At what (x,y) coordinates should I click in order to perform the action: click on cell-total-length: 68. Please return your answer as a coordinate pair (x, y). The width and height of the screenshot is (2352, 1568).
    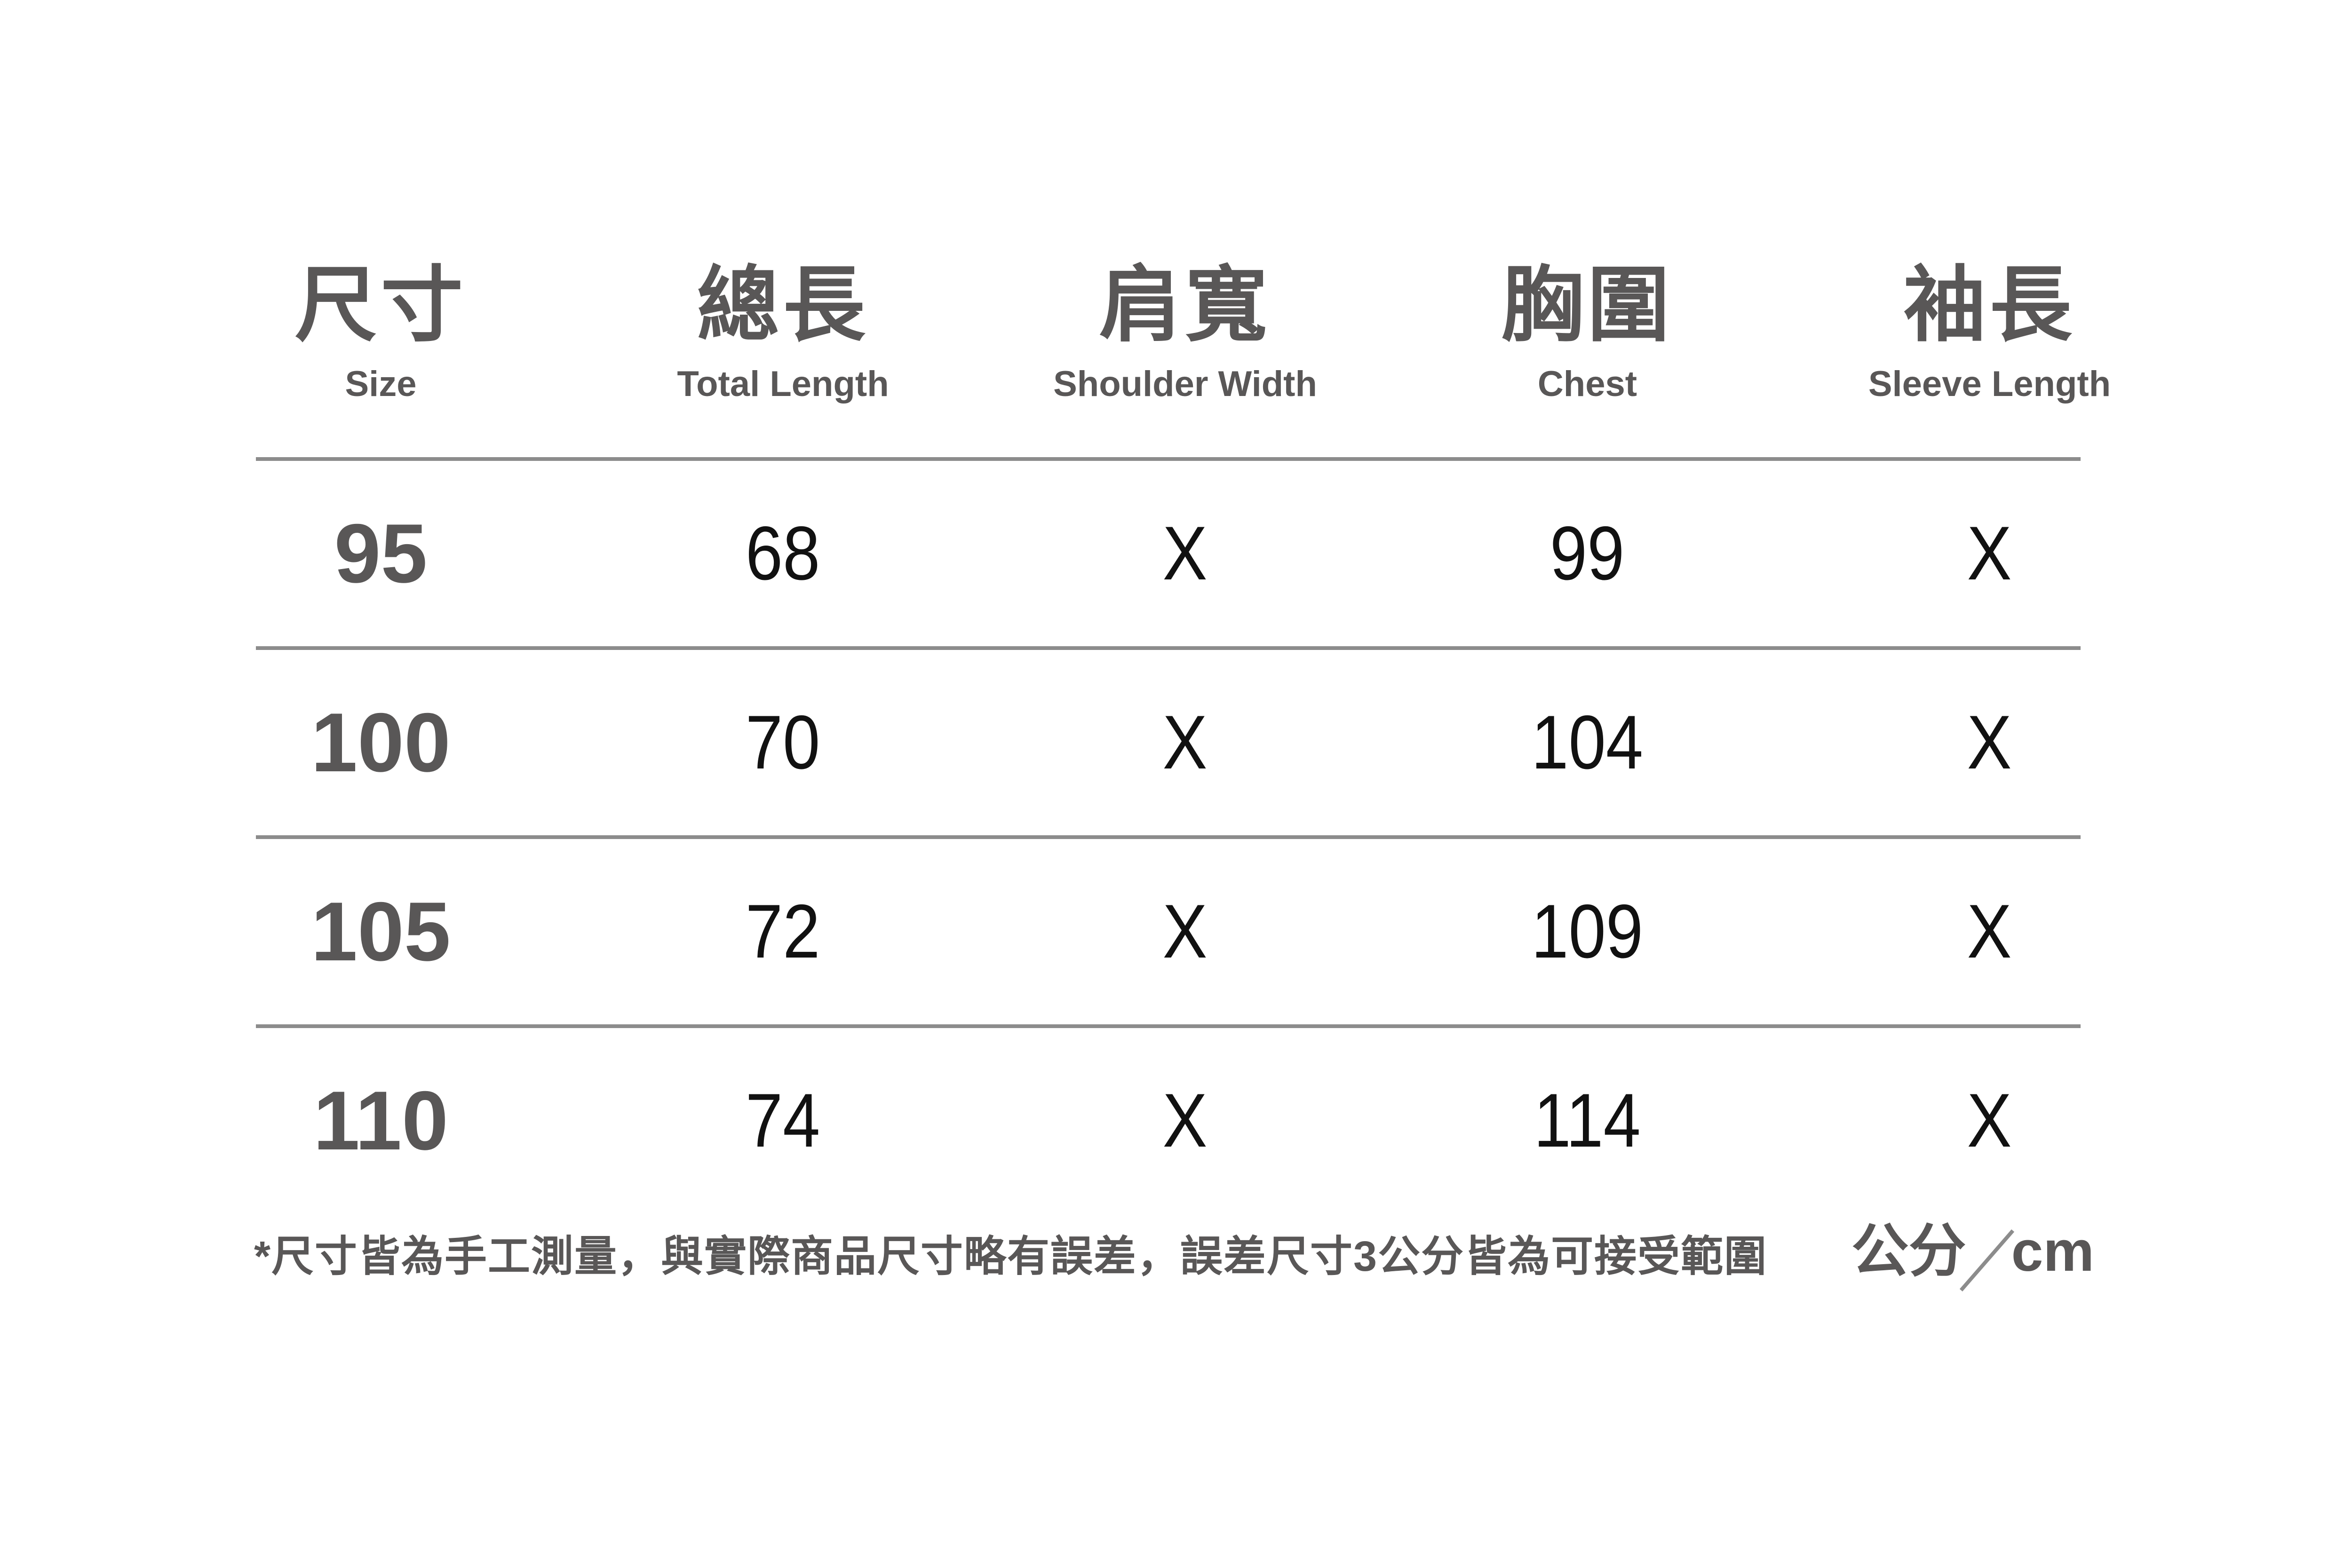
    Looking at the image, I should click on (783, 553).